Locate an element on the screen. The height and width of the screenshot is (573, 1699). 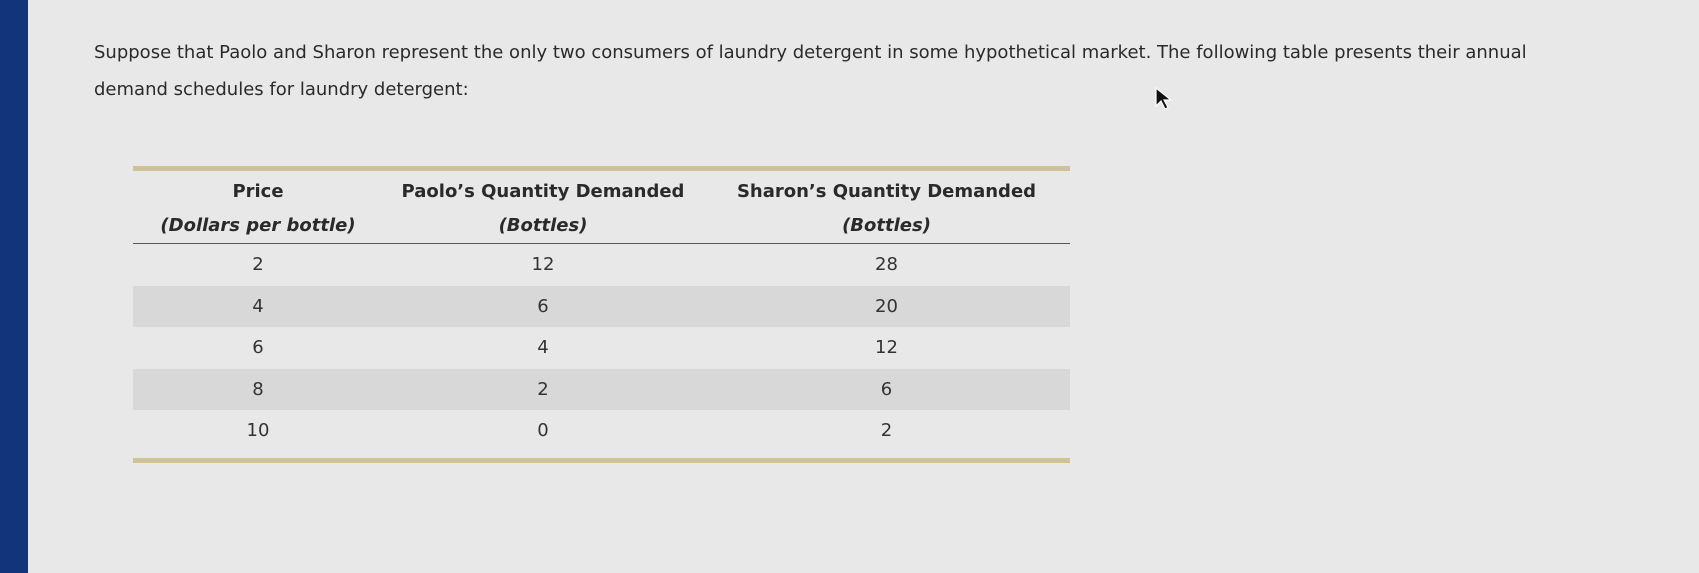
cell-price: 10 is located at coordinates (258, 431).